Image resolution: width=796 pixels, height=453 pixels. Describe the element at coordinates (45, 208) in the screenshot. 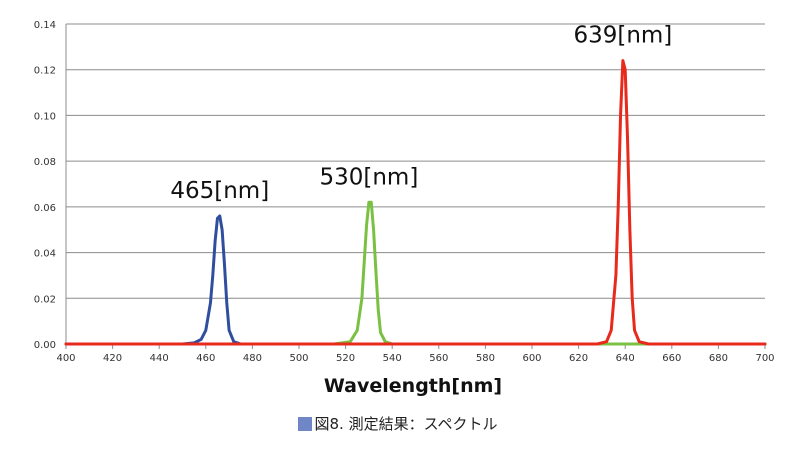

I see `y-tick-label: 0.06` at that location.